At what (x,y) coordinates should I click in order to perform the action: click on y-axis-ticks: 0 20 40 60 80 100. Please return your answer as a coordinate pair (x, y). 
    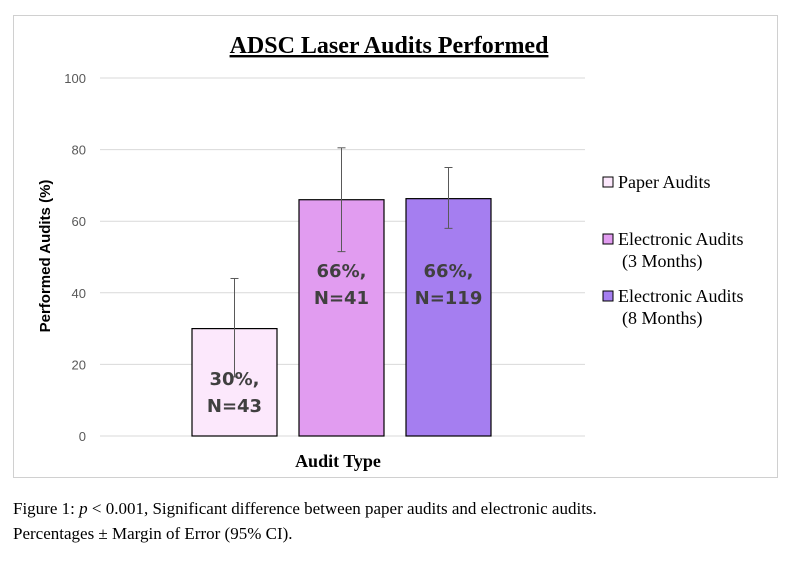
    Looking at the image, I should click on (75, 257).